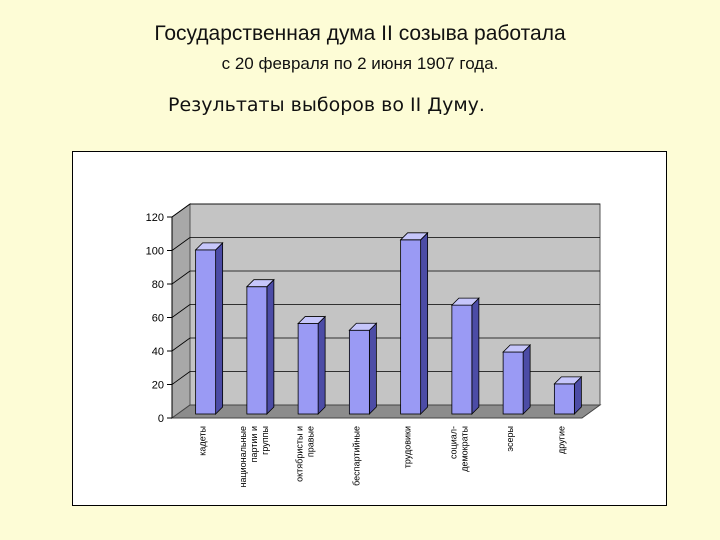 The width and height of the screenshot is (720, 540). I want to click on x-category-label: группы, so click(265, 440).